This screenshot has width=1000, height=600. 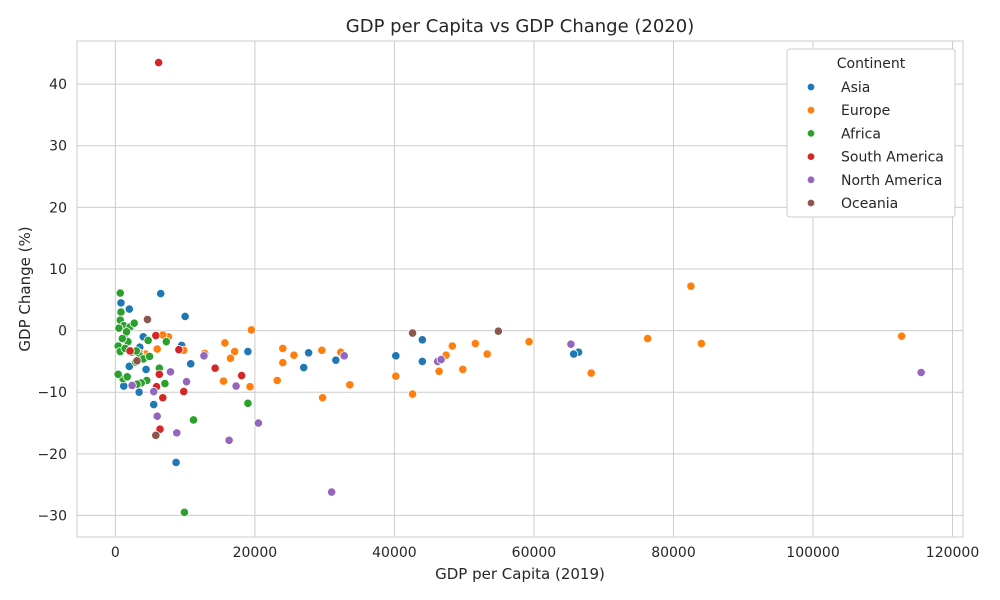 I want to click on legend-marker-africa, so click(x=811, y=133).